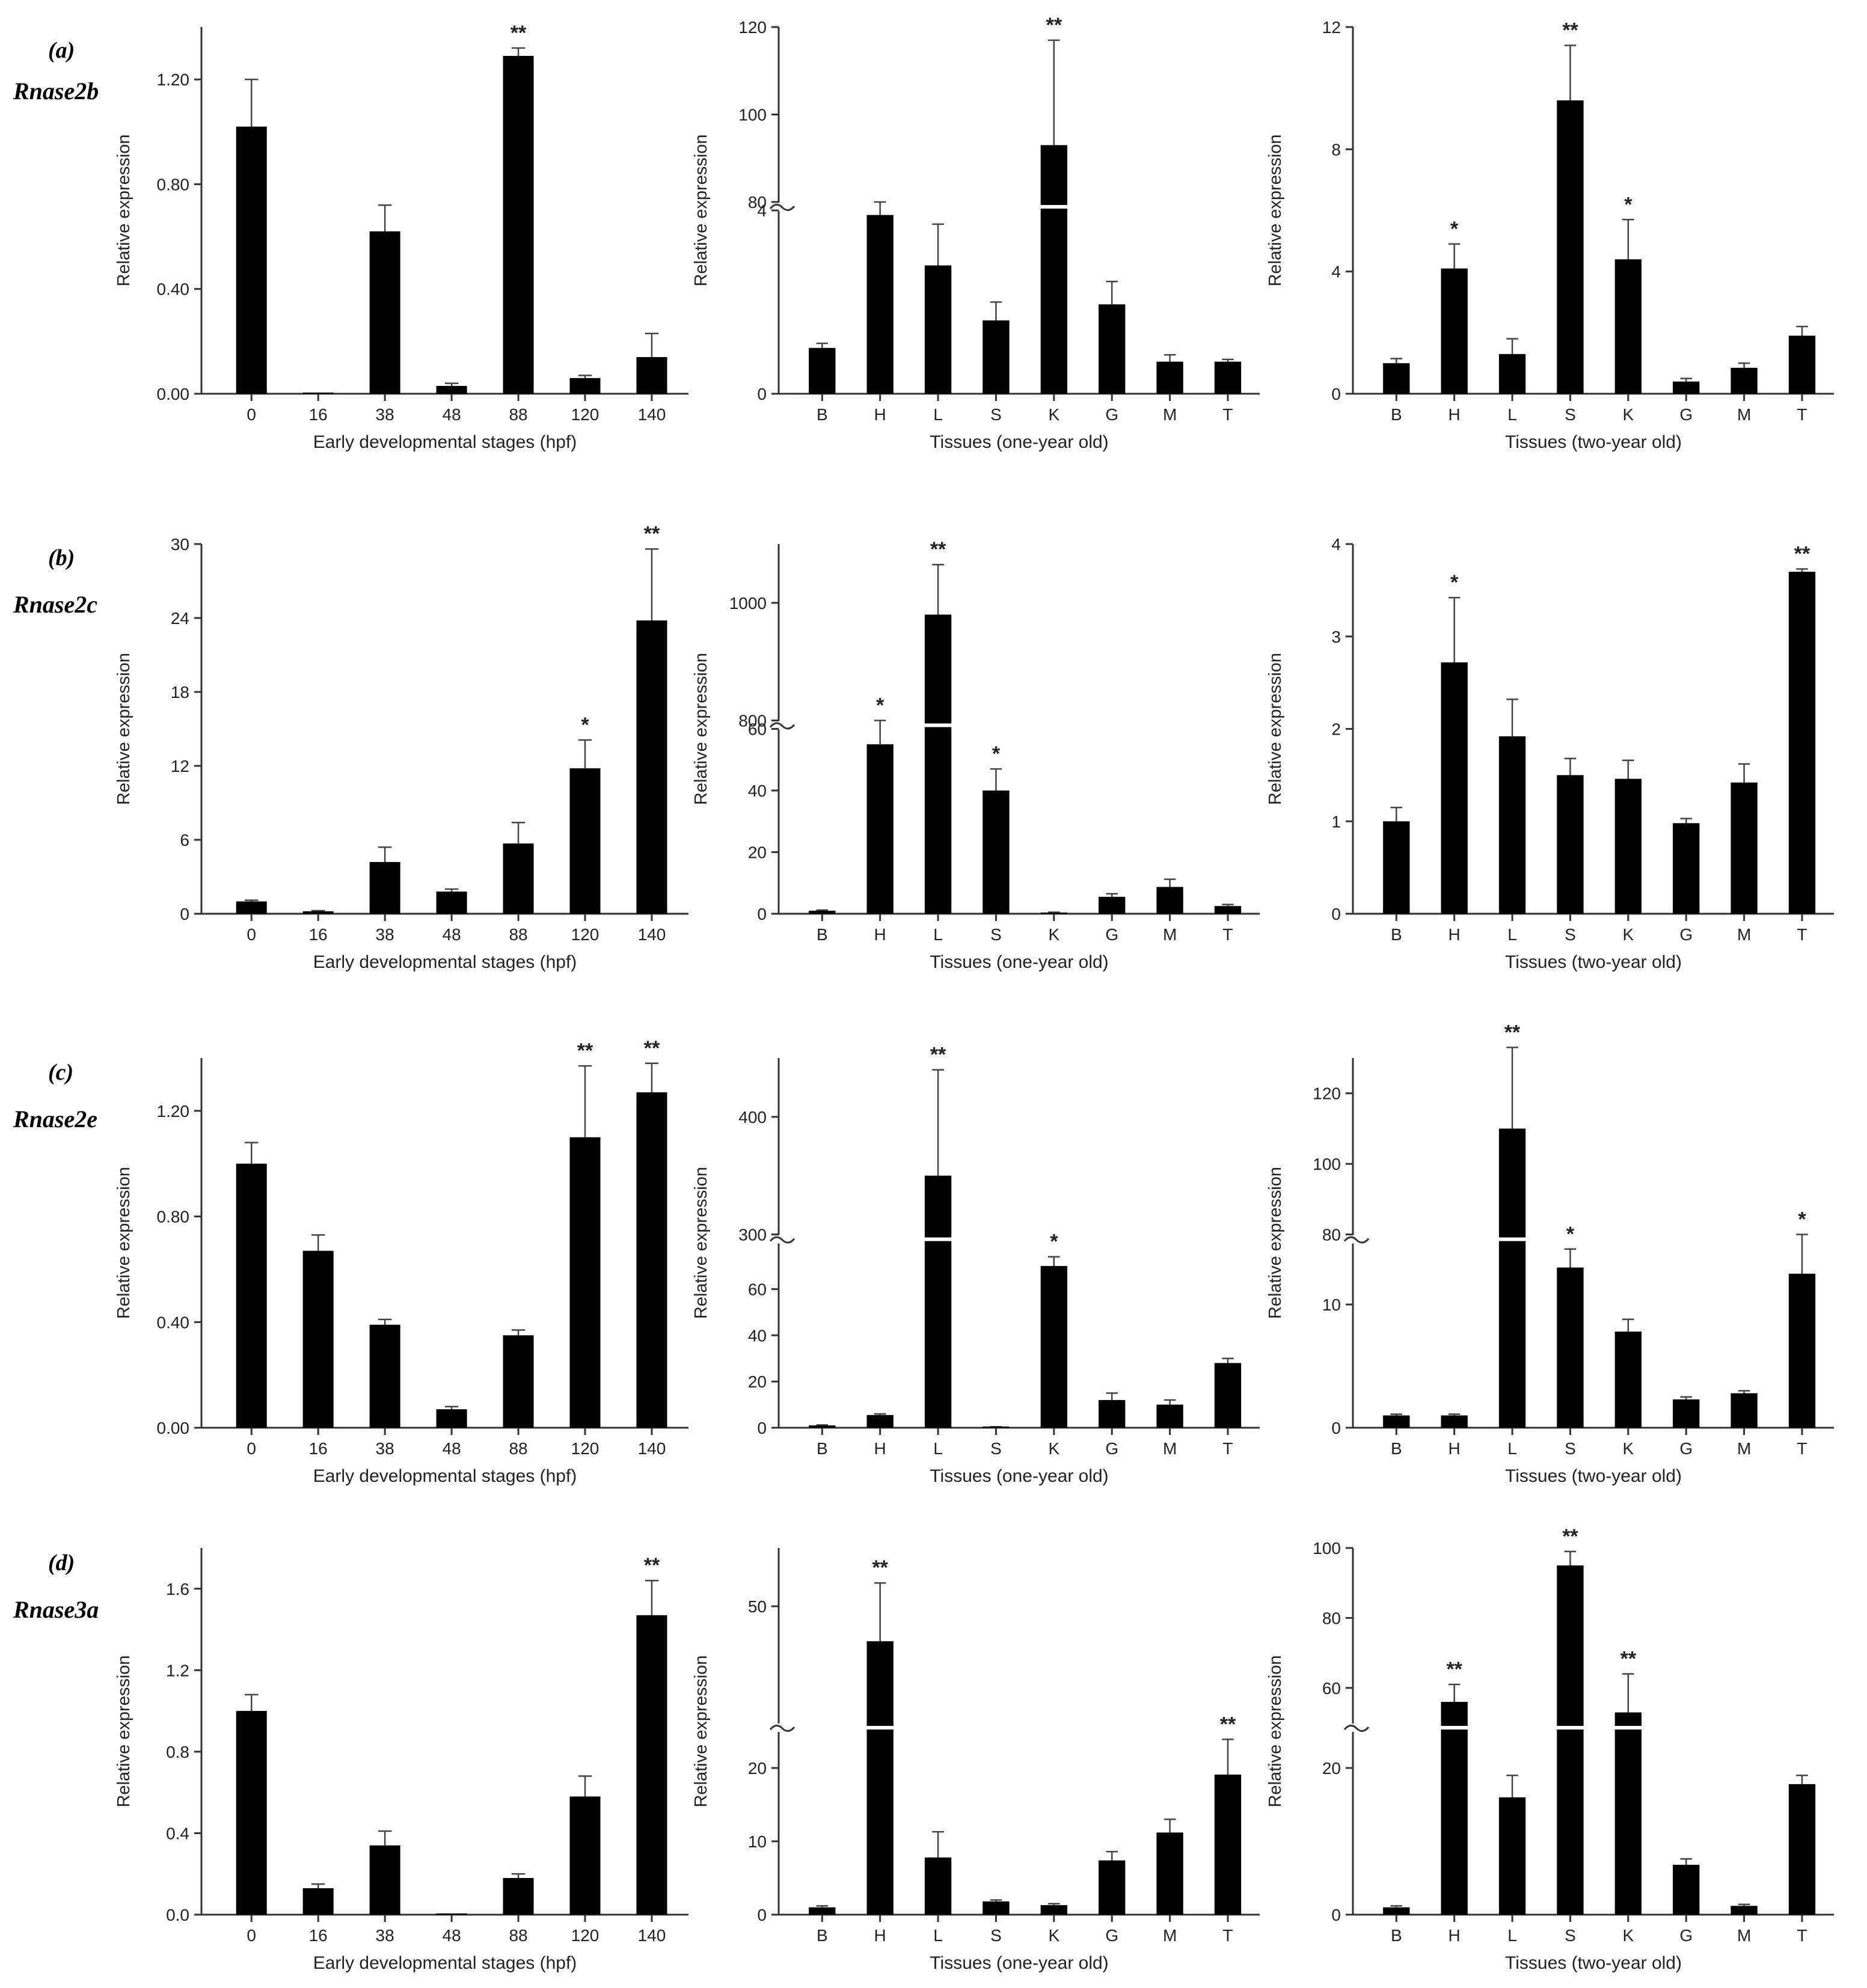 This screenshot has height=1988, width=1867. Describe the element at coordinates (757, 1606) in the screenshot. I see `y-tick-label: 50` at that location.